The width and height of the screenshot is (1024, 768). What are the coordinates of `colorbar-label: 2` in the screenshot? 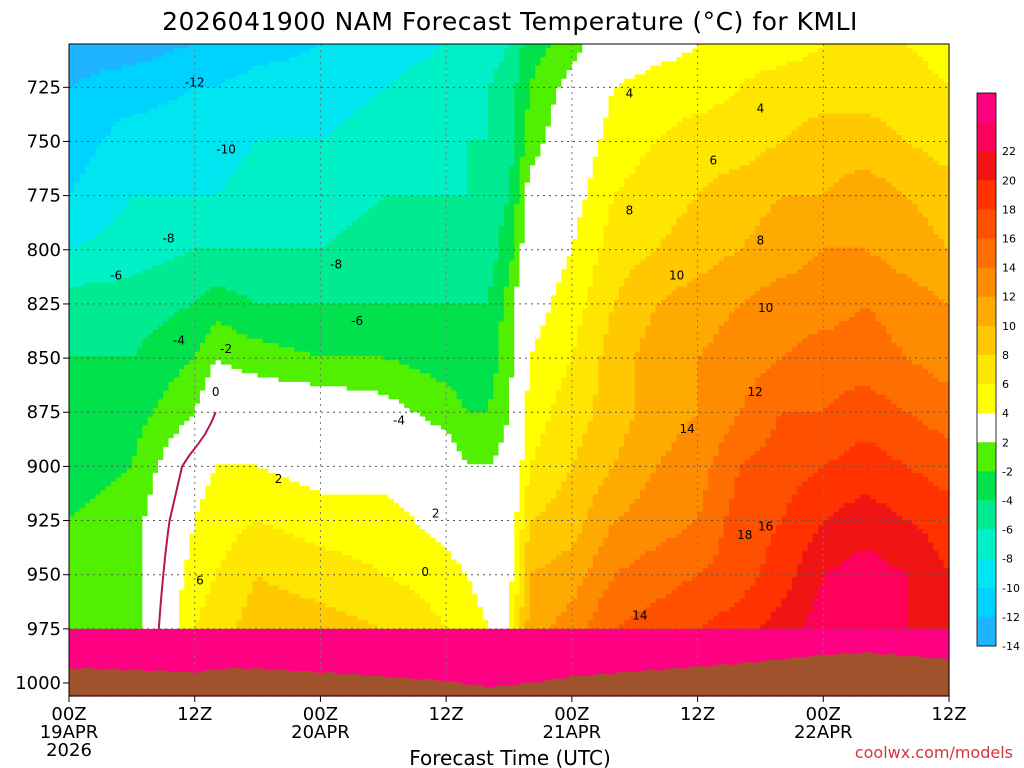 It's located at (1005, 442).